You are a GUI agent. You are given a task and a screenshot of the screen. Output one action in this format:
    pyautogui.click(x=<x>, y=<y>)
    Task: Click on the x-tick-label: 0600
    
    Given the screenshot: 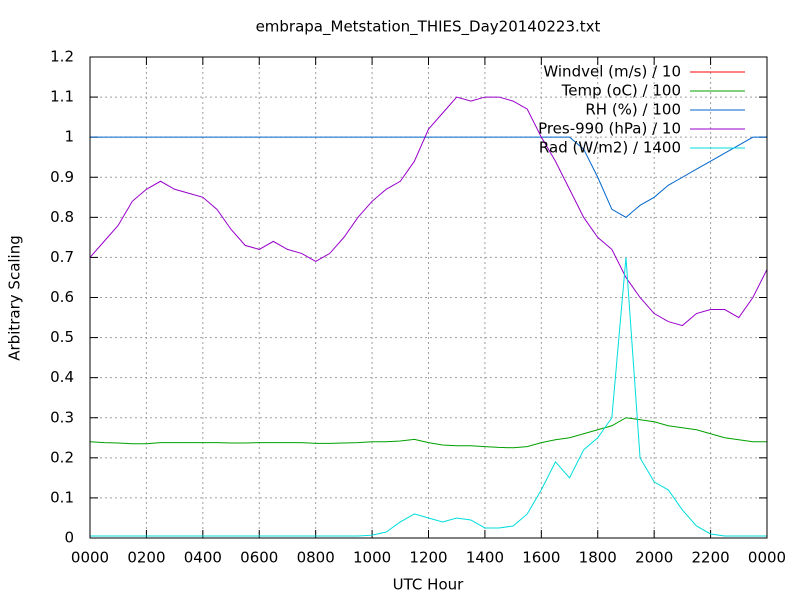 What is the action you would take?
    pyautogui.click(x=259, y=558)
    